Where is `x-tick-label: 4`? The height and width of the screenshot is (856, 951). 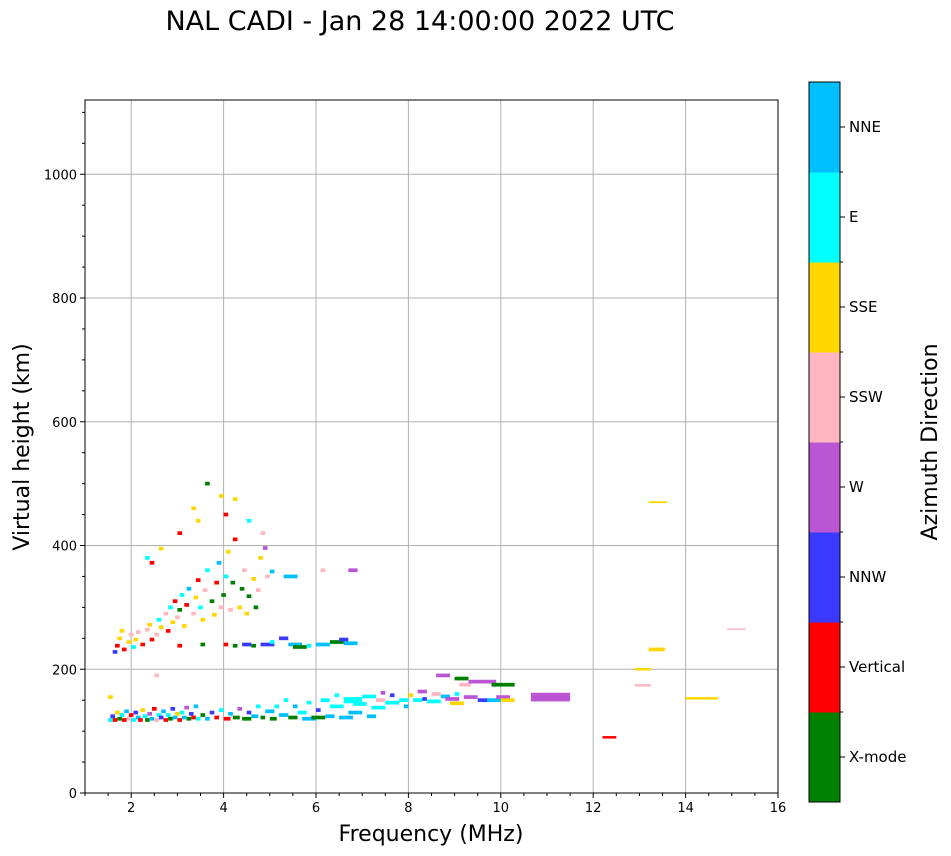
x-tick-label: 4 is located at coordinates (223, 808).